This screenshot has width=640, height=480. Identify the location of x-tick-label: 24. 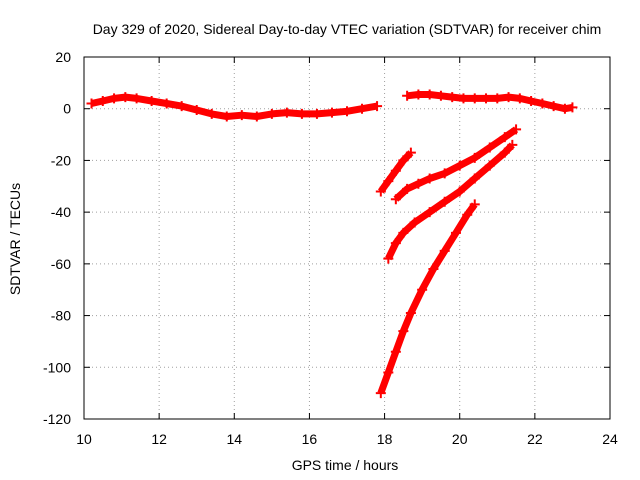
(610, 439).